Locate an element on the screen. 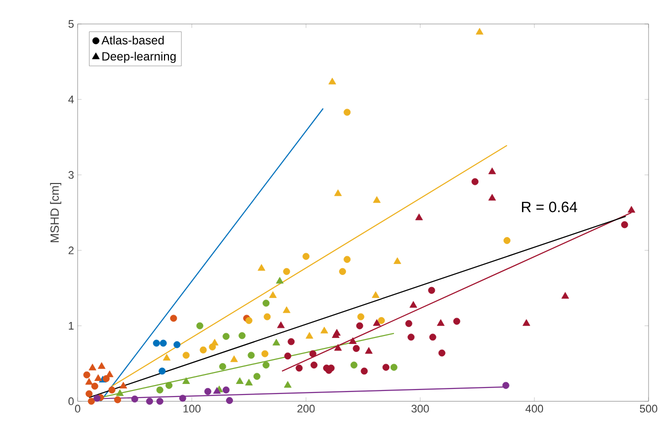 The image size is (661, 429). x-tick-label: 100 is located at coordinates (192, 408).